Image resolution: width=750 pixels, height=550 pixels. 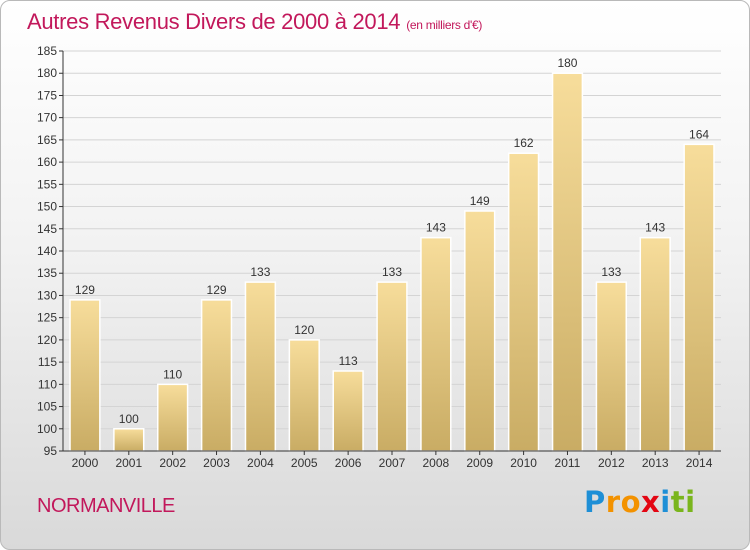 What do you see at coordinates (567, 63) in the screenshot?
I see `data-label-2011: 180` at bounding box center [567, 63].